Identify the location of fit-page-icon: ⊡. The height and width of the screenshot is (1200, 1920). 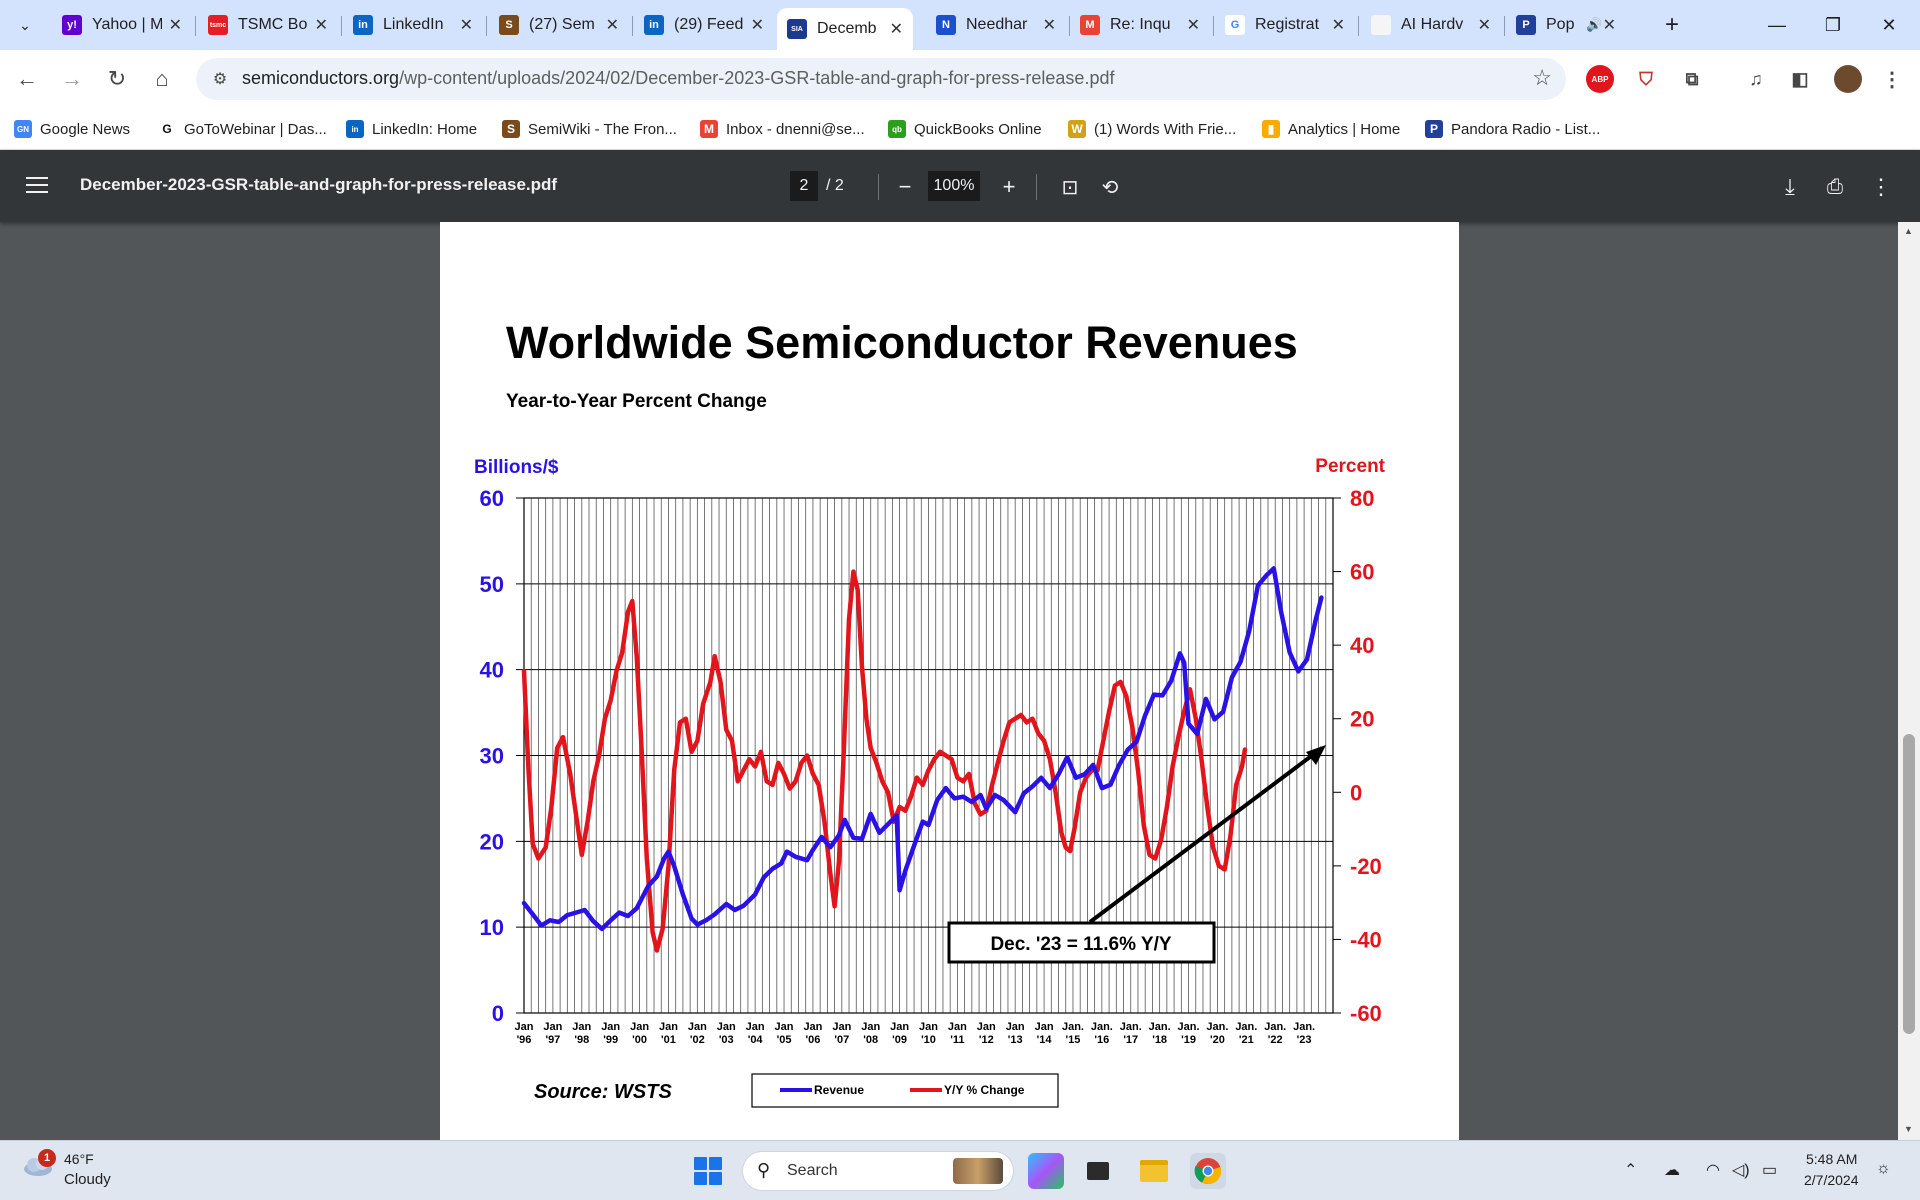
(1070, 187).